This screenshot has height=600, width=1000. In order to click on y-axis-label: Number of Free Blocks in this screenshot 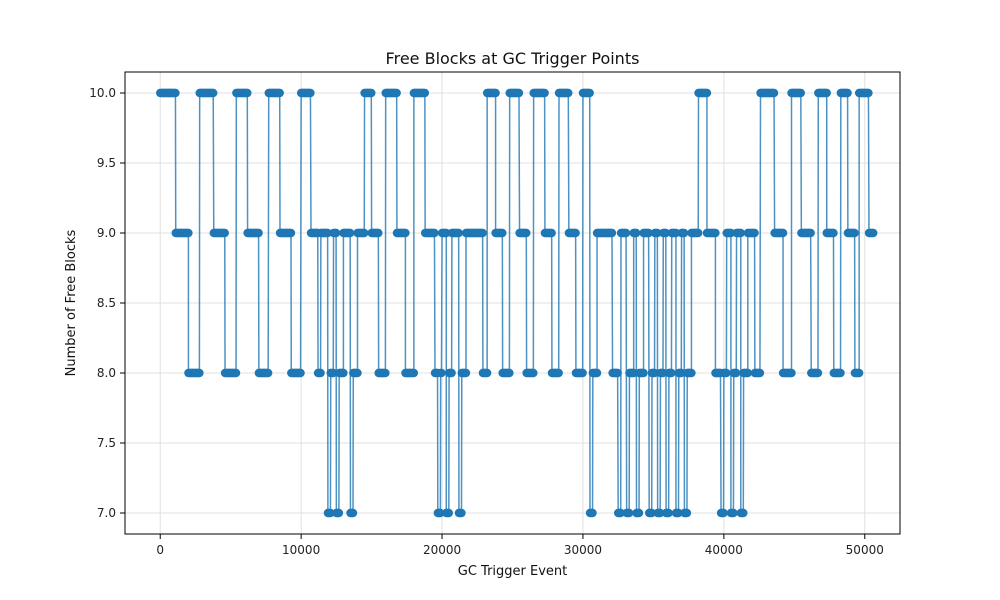, I will do `click(71, 302)`.